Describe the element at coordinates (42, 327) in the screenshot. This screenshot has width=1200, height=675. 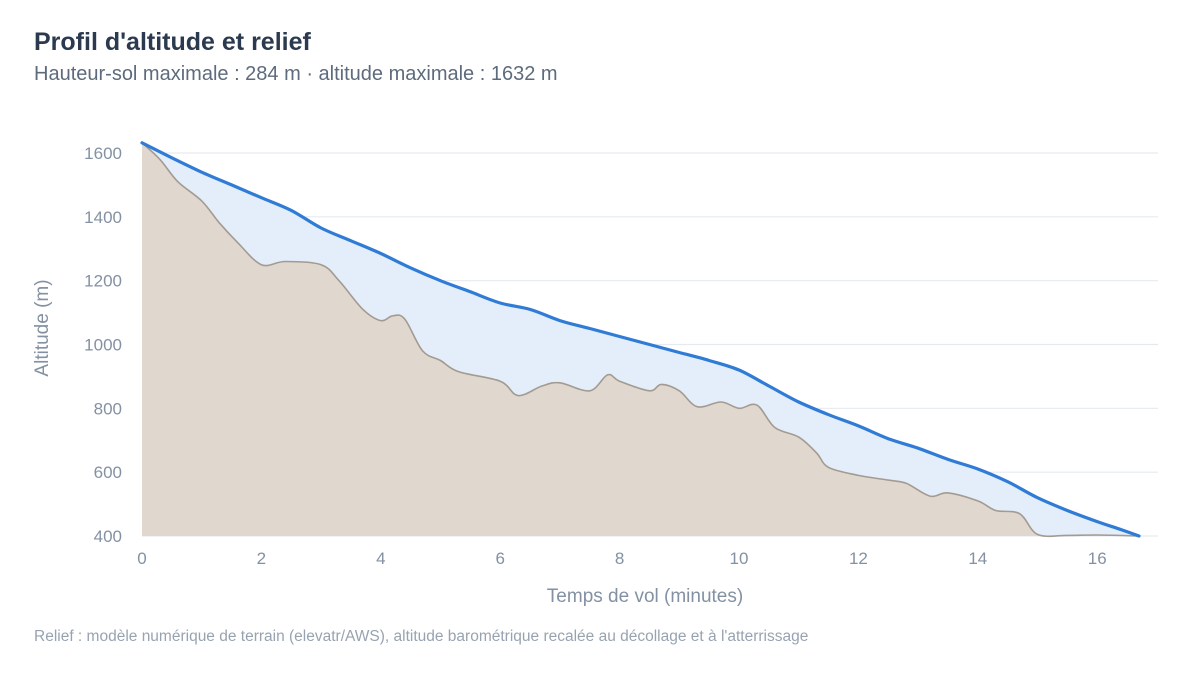
I see `y-axis-title: Altitude (m)` at that location.